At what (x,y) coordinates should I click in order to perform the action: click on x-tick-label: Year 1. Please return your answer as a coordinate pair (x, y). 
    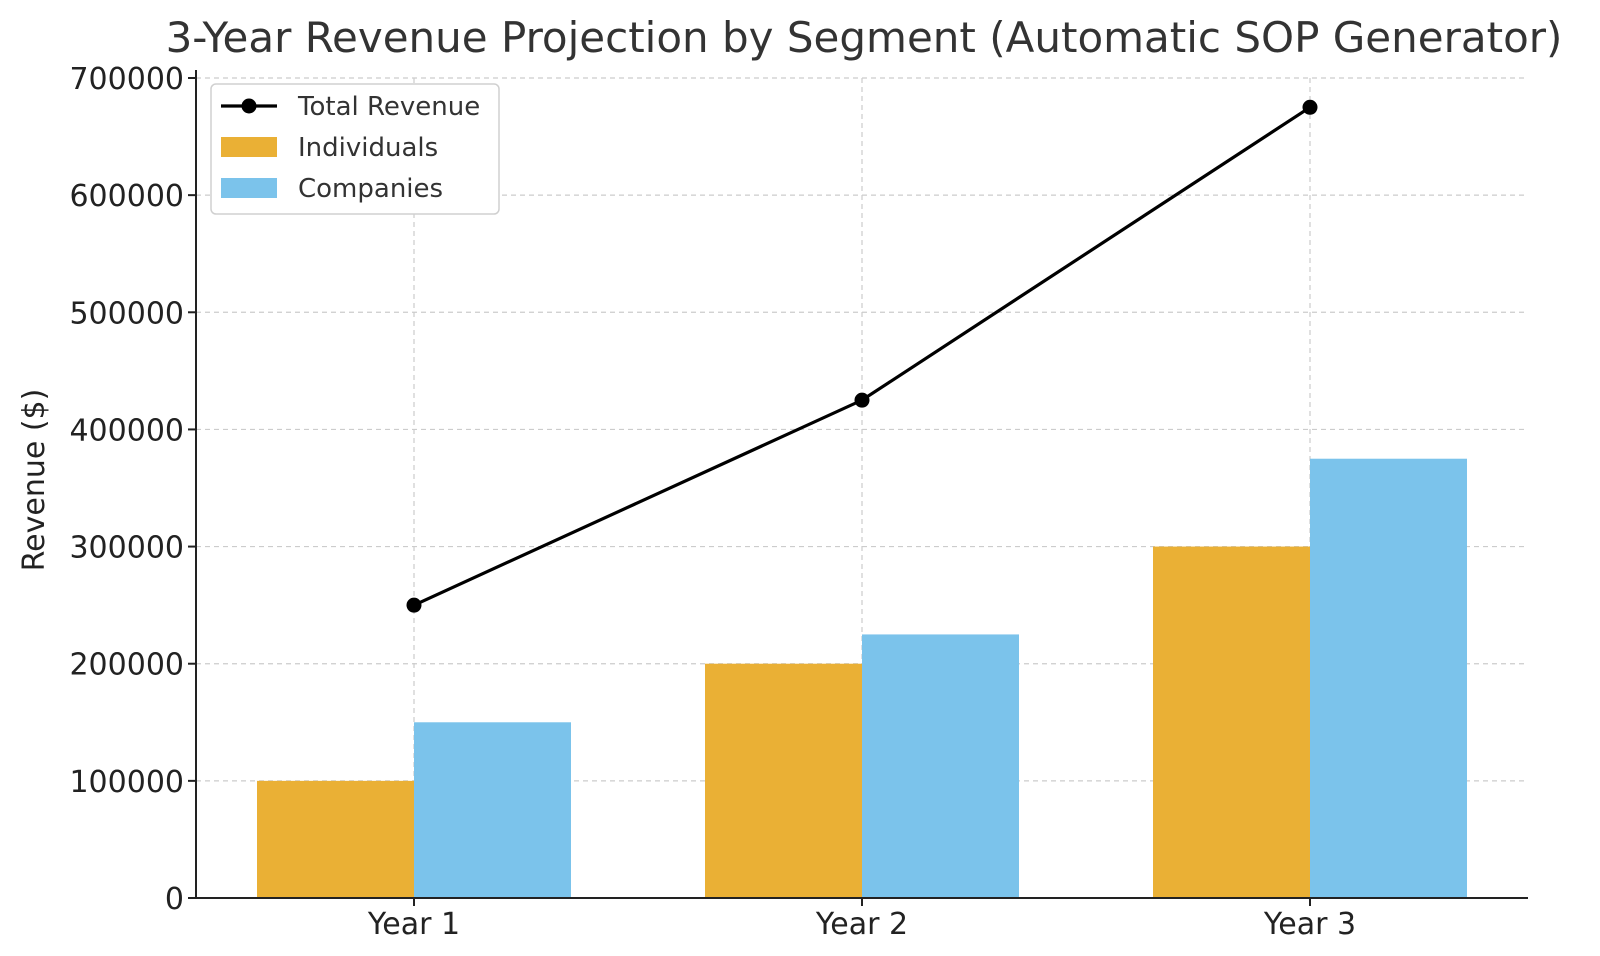
    Looking at the image, I should click on (413, 924).